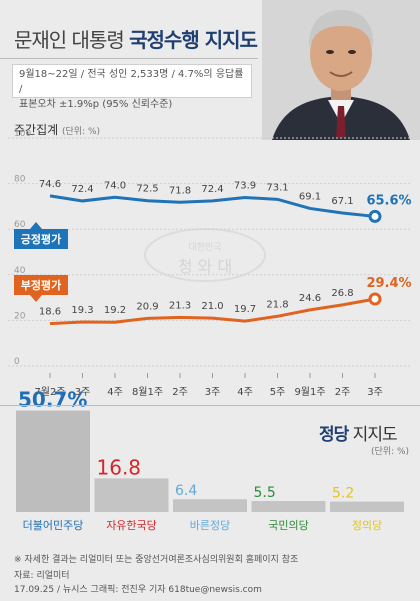 This screenshot has width=420, height=601. Describe the element at coordinates (82, 310) in the screenshot. I see `data-label: 19.3` at that location.